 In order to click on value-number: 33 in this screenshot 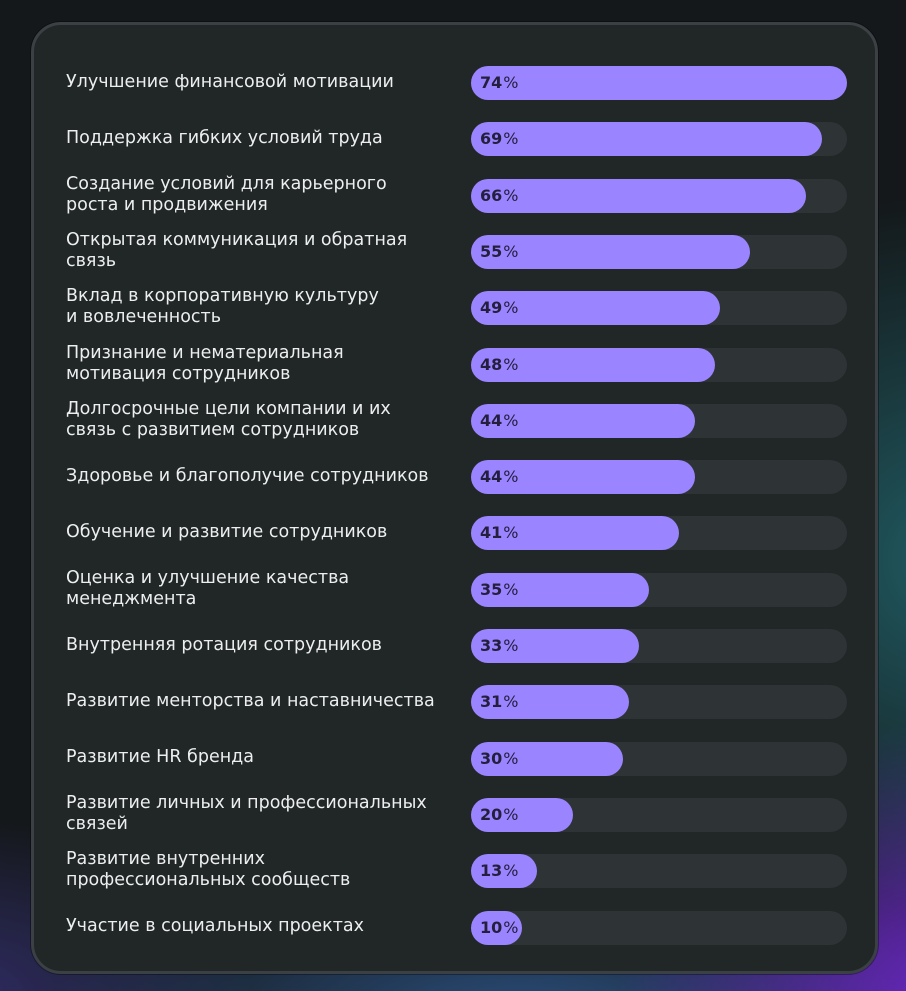, I will do `click(491, 645)`.